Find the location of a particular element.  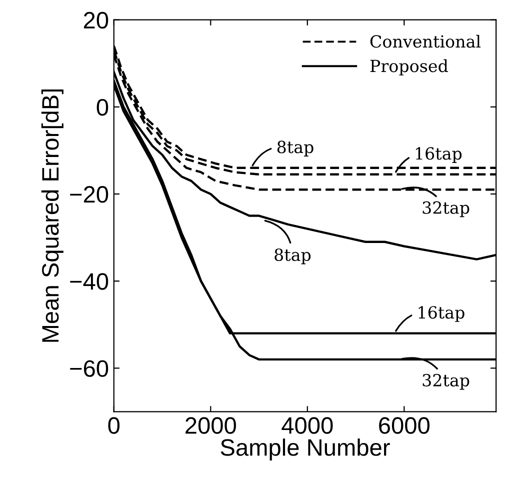

x-axis-title: Sample Number is located at coordinates (305, 449).